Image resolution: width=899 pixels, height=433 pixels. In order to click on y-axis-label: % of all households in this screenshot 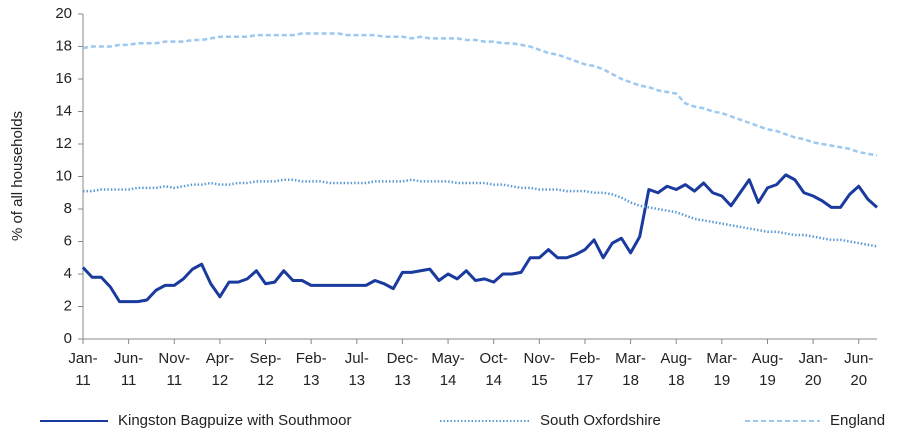, I will do `click(17, 176)`.